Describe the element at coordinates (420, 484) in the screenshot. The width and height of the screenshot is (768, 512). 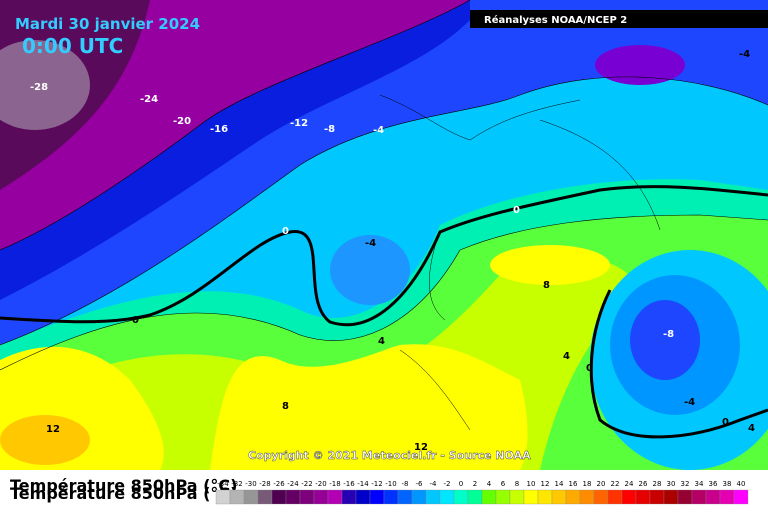
I see `scale-label: -6` at that location.